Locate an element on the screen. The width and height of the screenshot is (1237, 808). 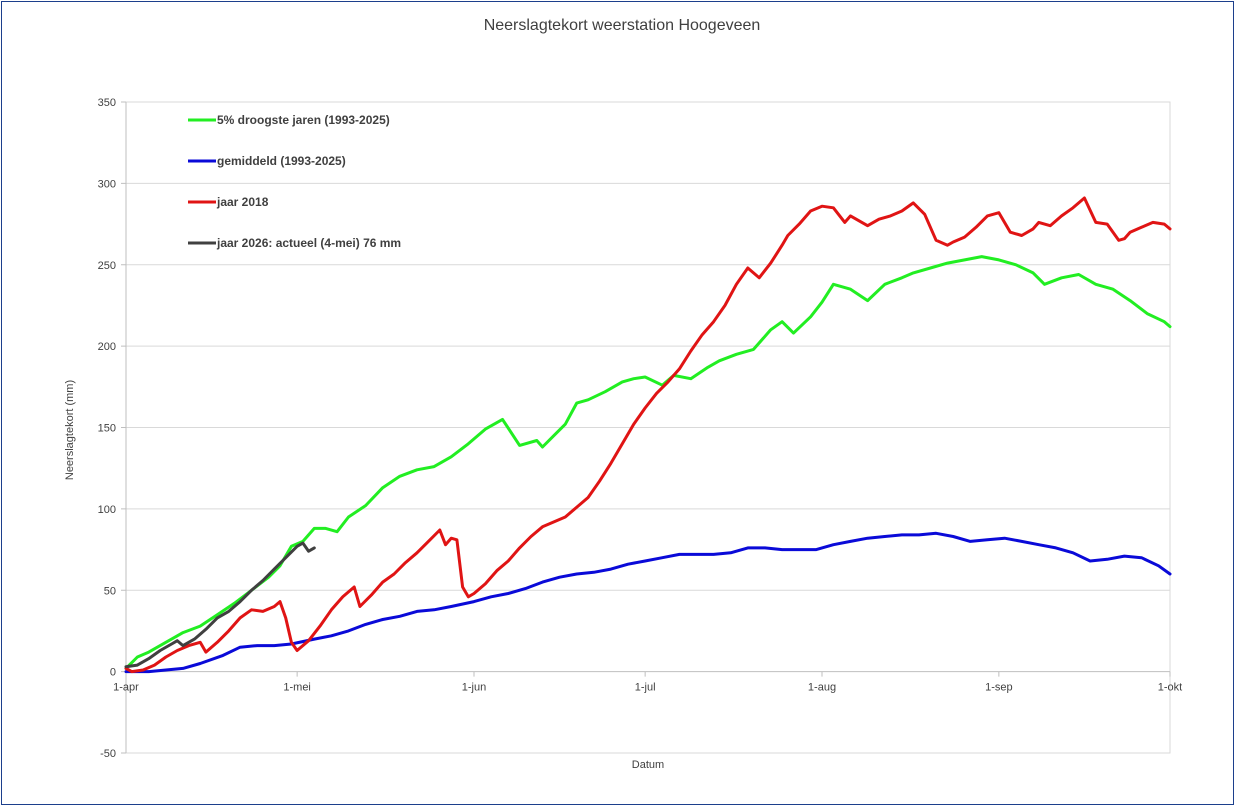
x-tick-label: 1-apr is located at coordinates (126, 688).